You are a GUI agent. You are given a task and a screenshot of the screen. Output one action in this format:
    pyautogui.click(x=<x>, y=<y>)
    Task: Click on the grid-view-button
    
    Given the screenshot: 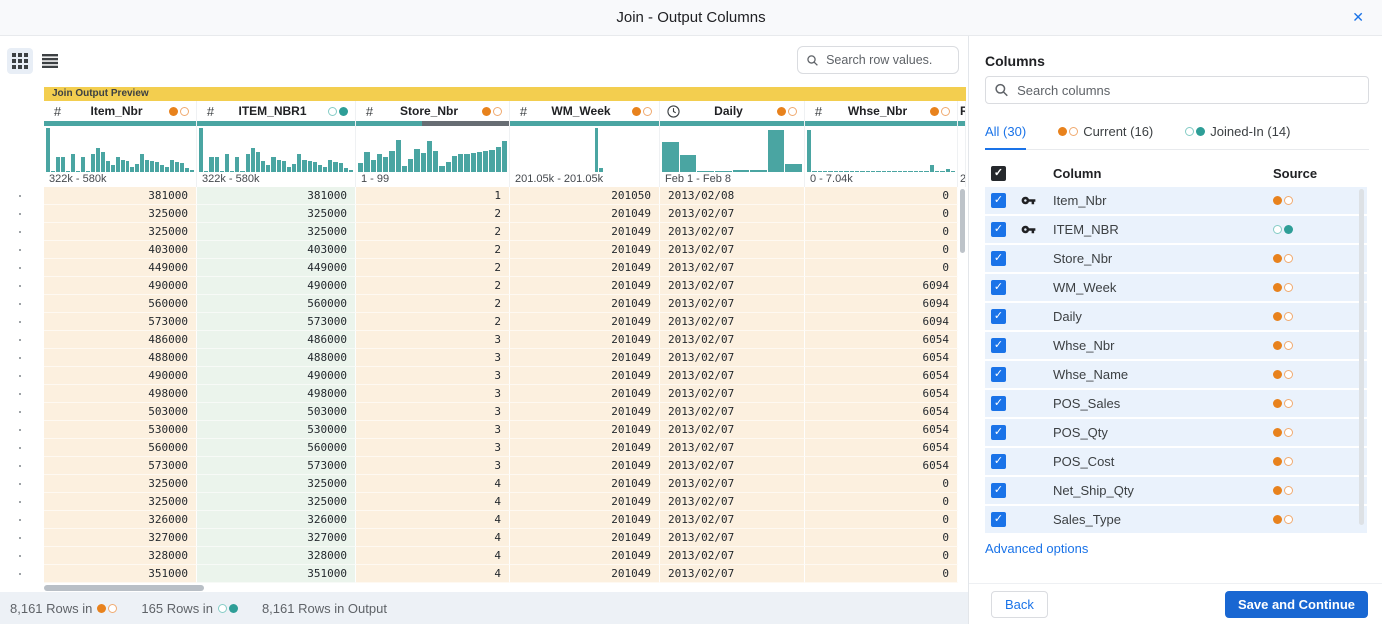 What is the action you would take?
    pyautogui.click(x=20, y=61)
    